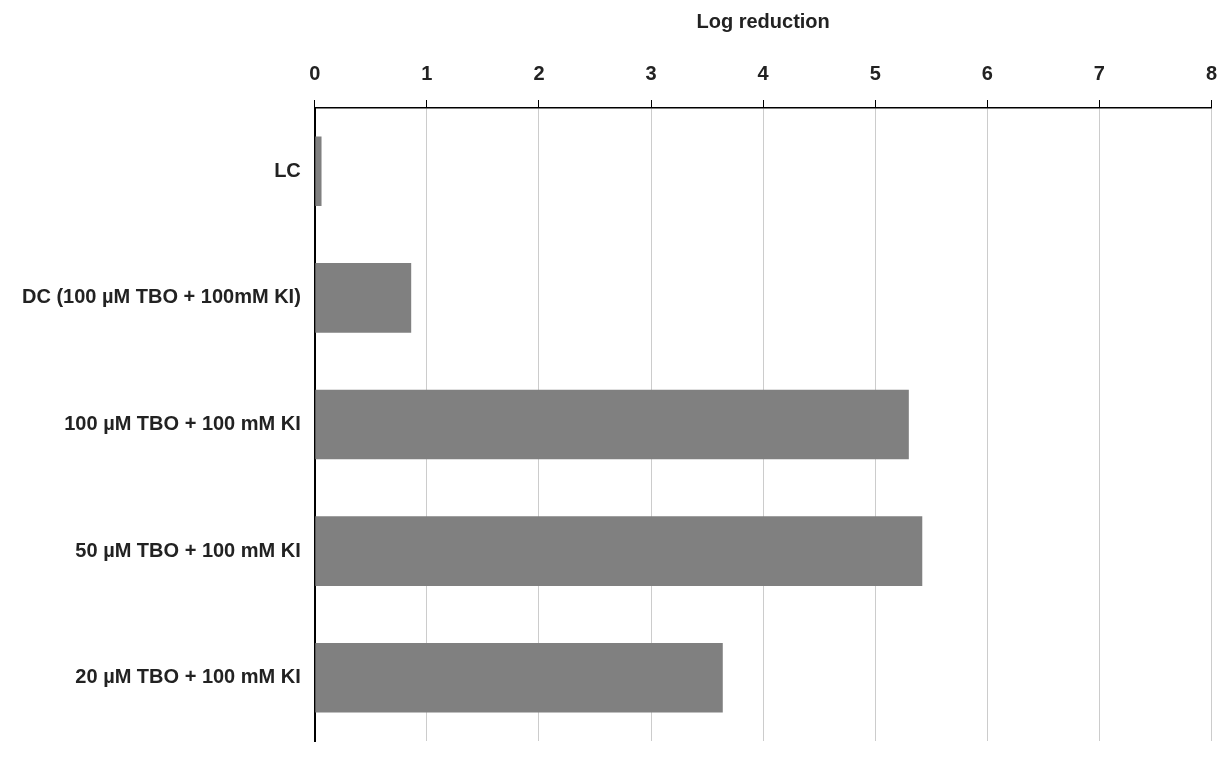  Describe the element at coordinates (188, 549) in the screenshot. I see `y-tick-label: 50 µM TBO + 100 mM KI` at that location.